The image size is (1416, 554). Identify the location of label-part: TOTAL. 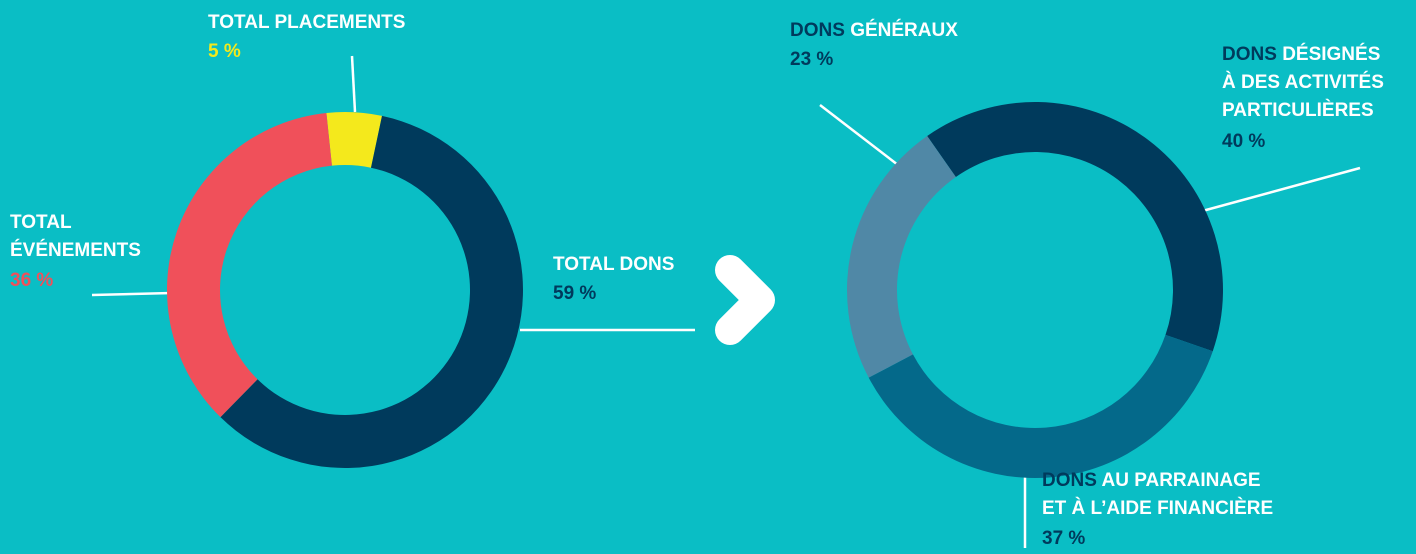
(41, 222).